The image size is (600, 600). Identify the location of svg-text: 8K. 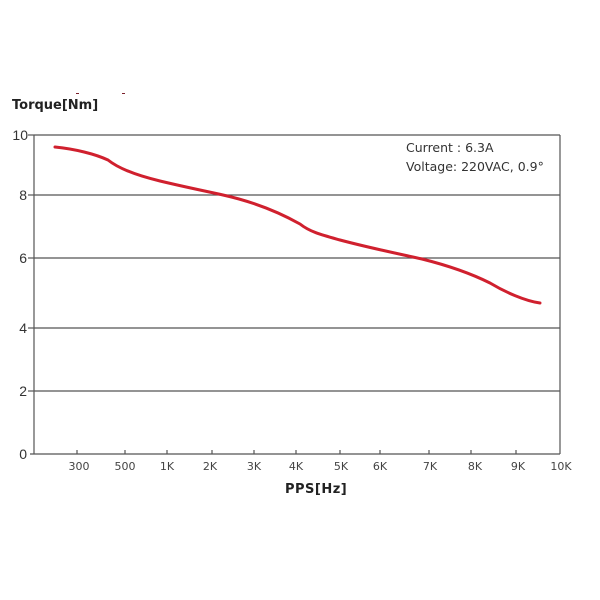
(475, 466).